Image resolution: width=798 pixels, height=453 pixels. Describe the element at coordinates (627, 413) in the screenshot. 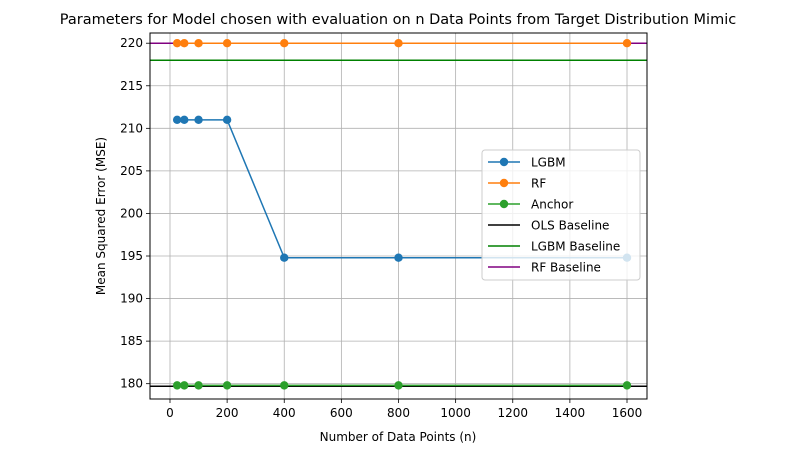

I see `x-tick-label: 1600` at that location.